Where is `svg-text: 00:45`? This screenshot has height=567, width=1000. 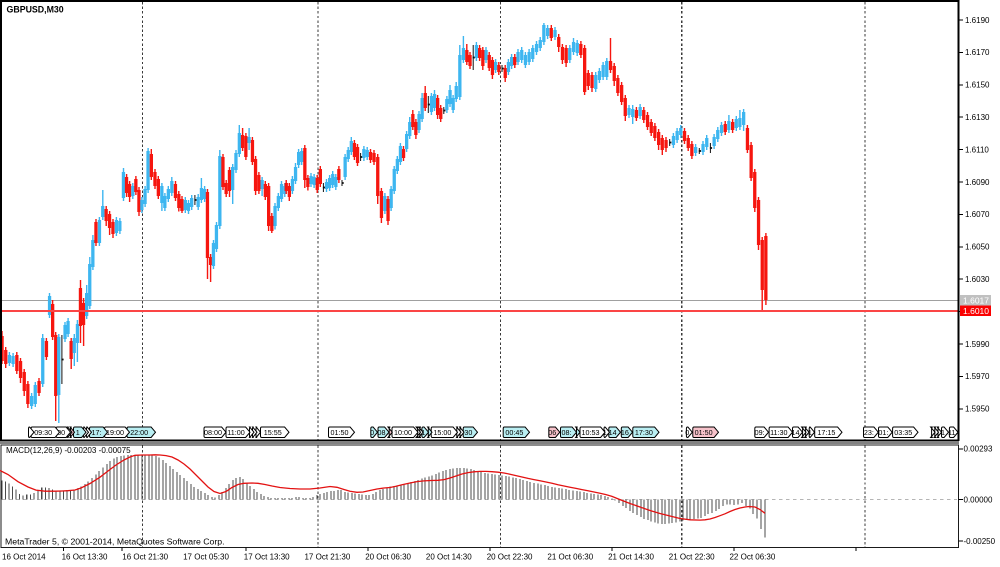 svg-text: 00:45 is located at coordinates (514, 432).